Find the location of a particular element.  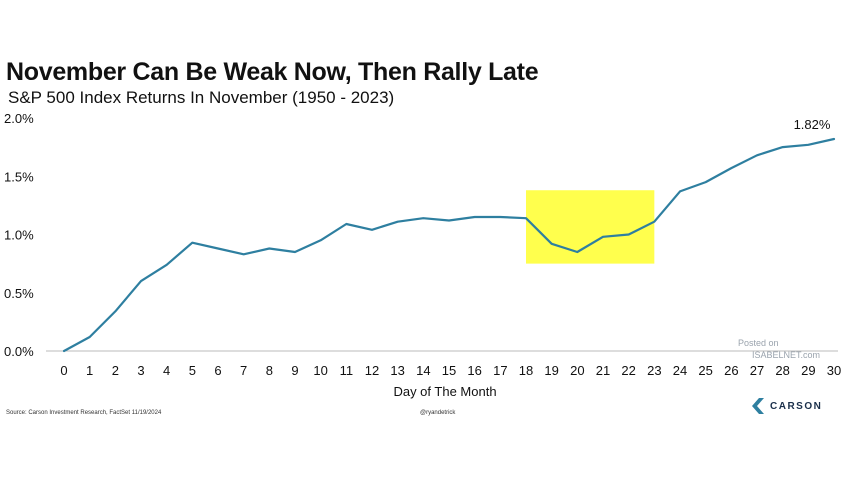

x-tick-label: 27 is located at coordinates (757, 370).